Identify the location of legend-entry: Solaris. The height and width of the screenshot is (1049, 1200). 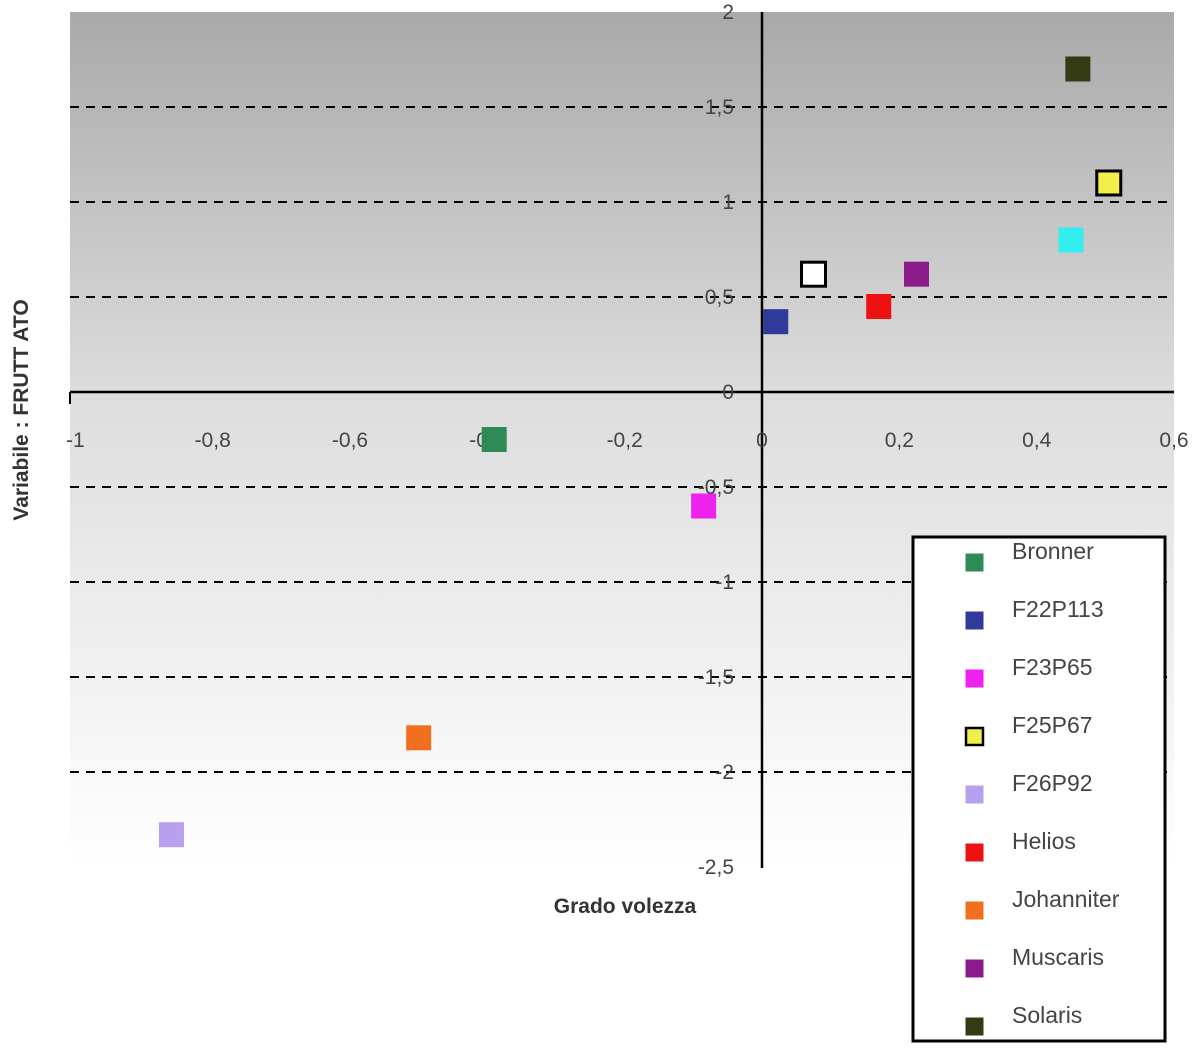
(1047, 1015).